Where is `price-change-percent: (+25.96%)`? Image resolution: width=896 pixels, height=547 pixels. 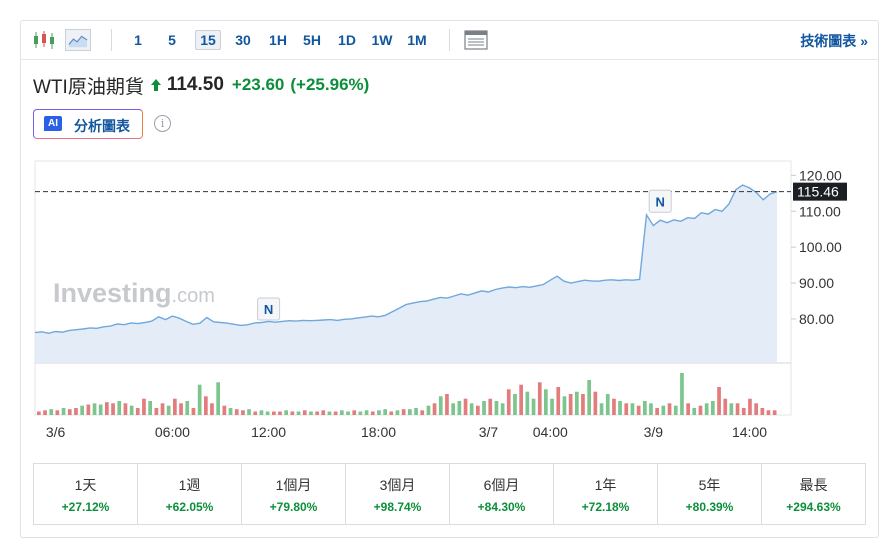 price-change-percent: (+25.96%) is located at coordinates (330, 84).